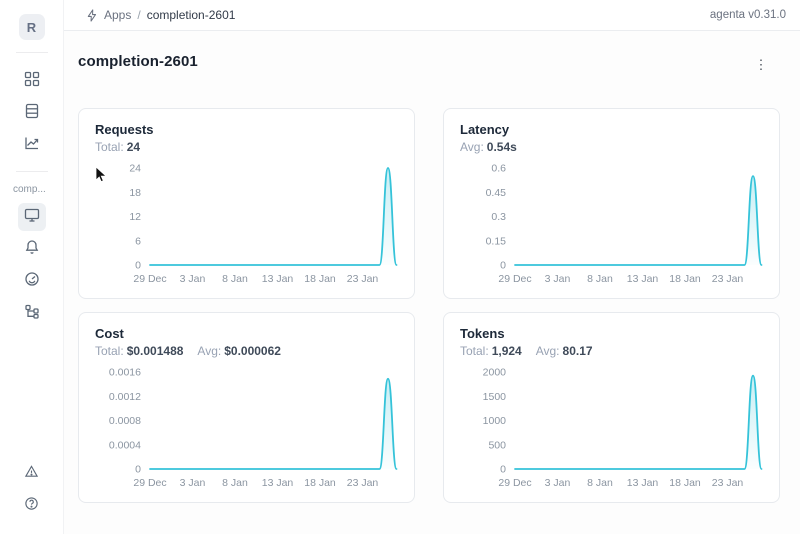 Image resolution: width=800 pixels, height=534 pixels. I want to click on lightning-icon, so click(92, 15).